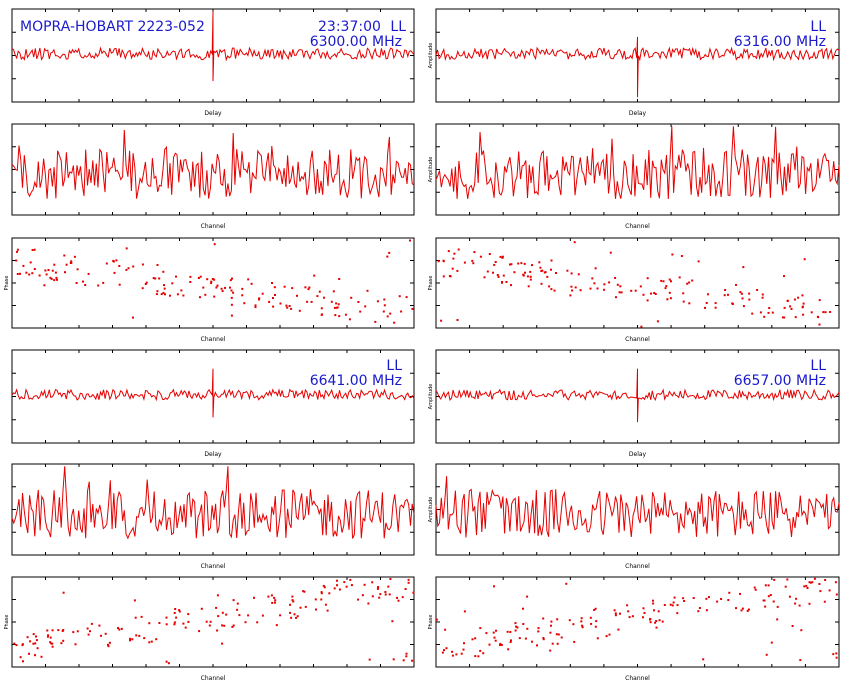  What do you see at coordinates (779, 381) in the screenshot?
I see `freq-label-4: 6657.00 MHz` at bounding box center [779, 381].